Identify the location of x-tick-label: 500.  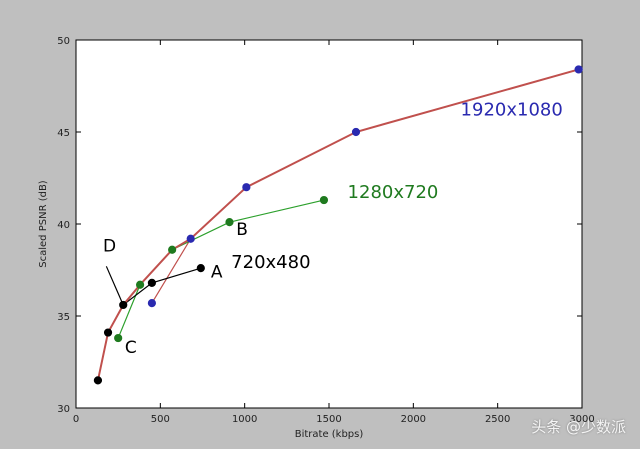
(160, 419).